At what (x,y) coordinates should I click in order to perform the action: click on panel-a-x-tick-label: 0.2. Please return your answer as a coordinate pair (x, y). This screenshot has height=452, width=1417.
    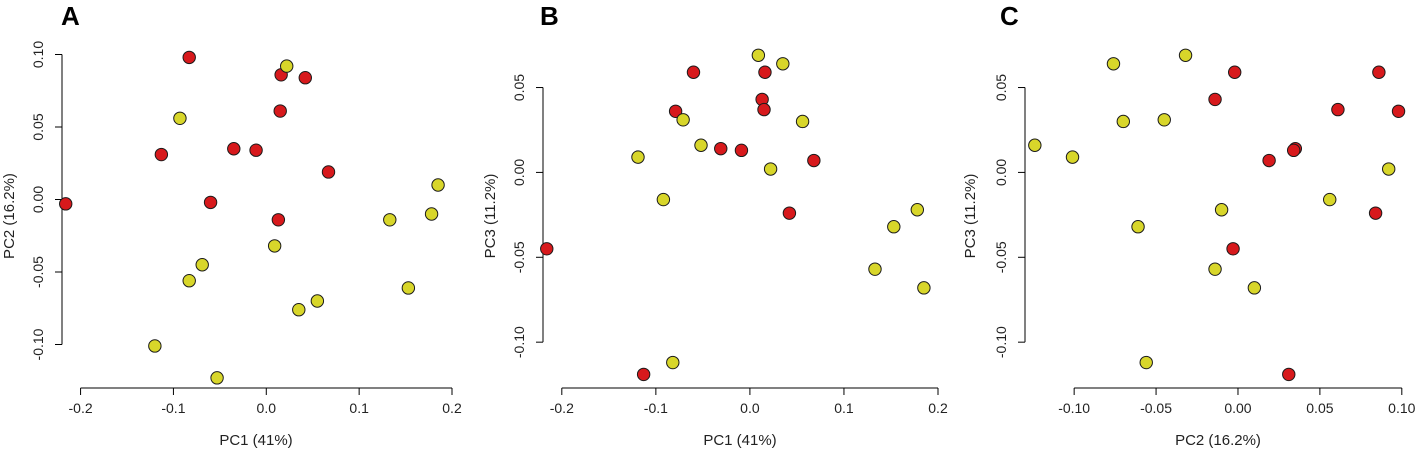
    Looking at the image, I should click on (452, 408).